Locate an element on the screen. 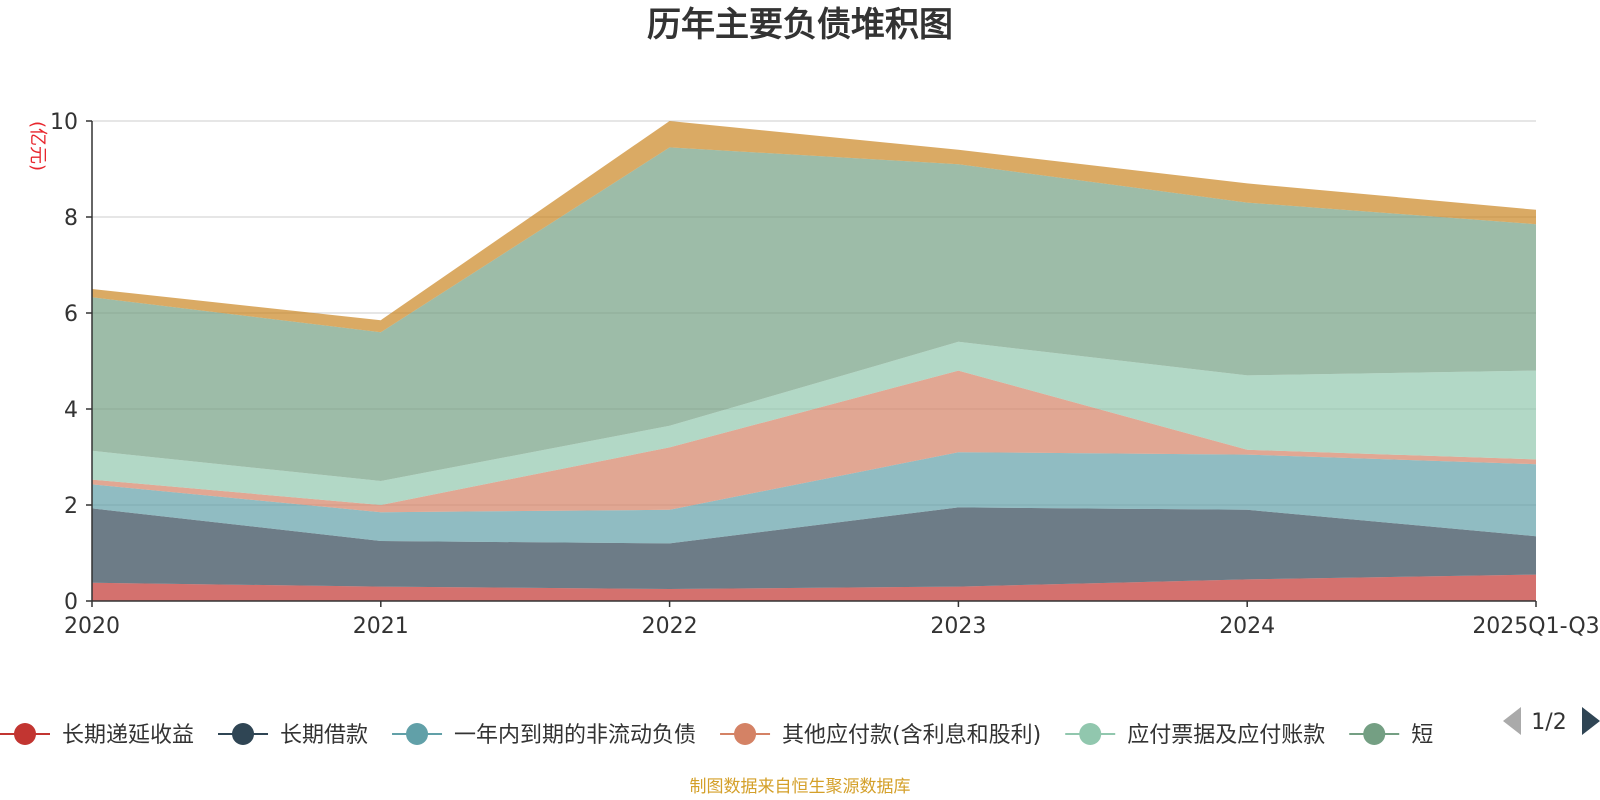  legend-item-6: 短 is located at coordinates (1391, 735).